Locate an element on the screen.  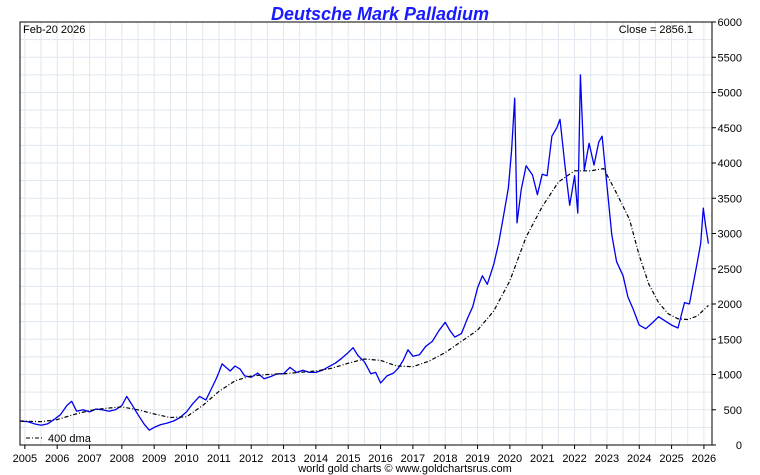
y-tick-label: 500 is located at coordinates (733, 411).